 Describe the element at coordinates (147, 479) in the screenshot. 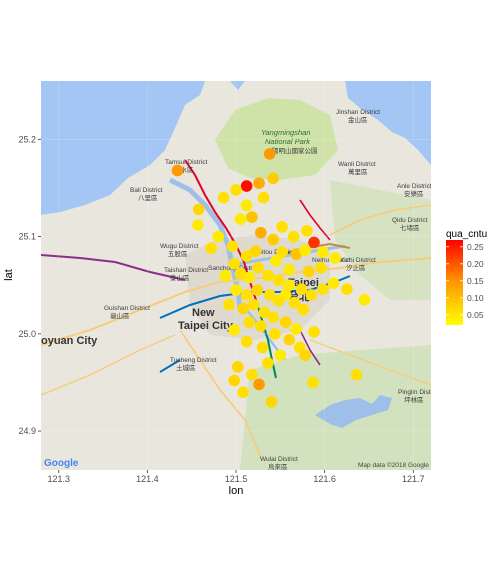

I see `x-tick-label: 121.4` at that location.